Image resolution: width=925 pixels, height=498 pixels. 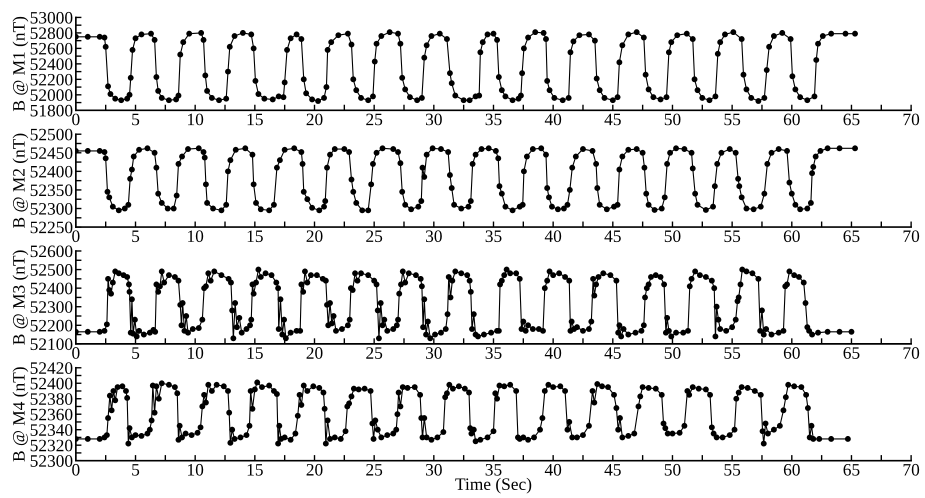 I want to click on y-tick-label: 52100, so click(x=51, y=344).